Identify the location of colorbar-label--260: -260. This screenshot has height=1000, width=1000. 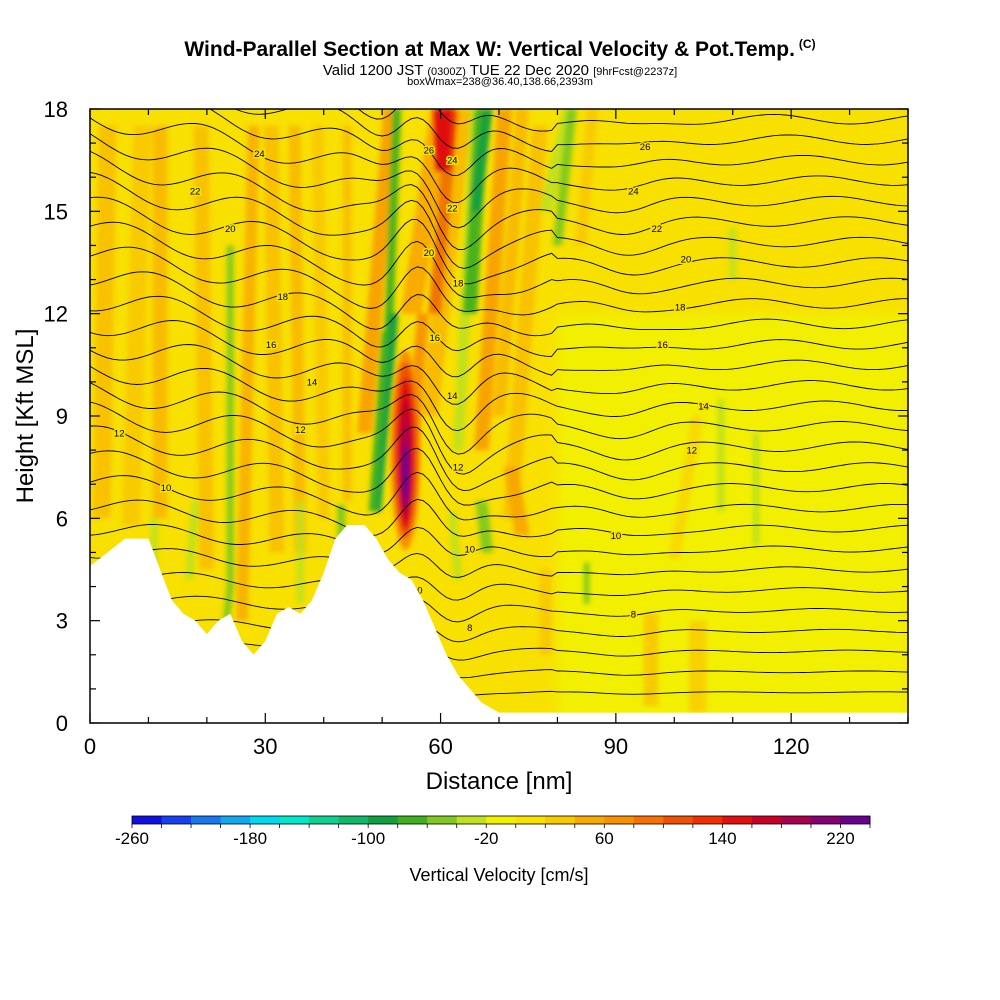
(132, 838).